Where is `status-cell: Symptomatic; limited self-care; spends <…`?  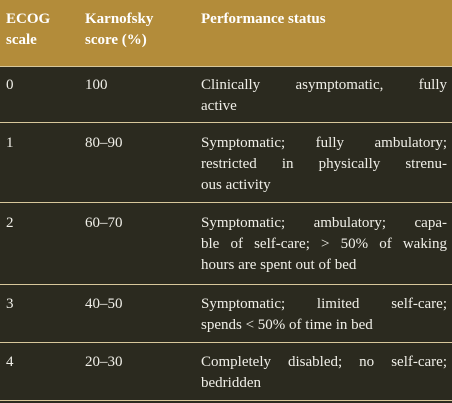
status-cell: Symptomatic; limited self-care; spends <… is located at coordinates (324, 315).